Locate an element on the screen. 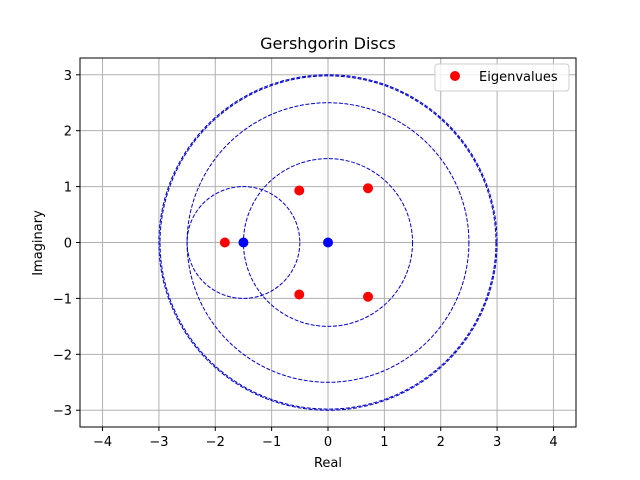 The image size is (640, 480). y-tick-label: 2 is located at coordinates (68, 132).